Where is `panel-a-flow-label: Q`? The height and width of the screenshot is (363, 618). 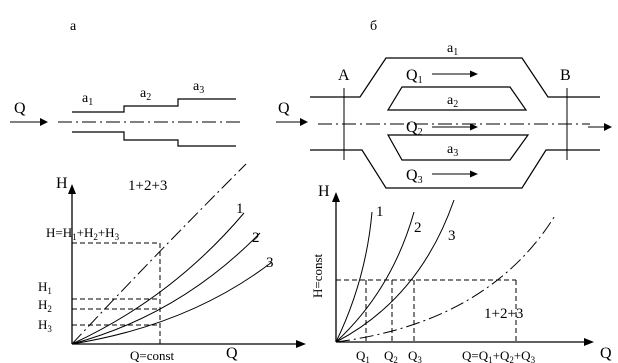
panel-a-flow-label: Q is located at coordinates (20, 108).